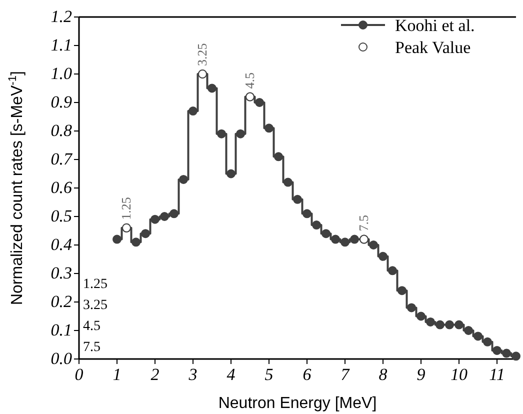 Image resolution: width=523 pixels, height=414 pixels. What do you see at coordinates (79, 374) in the screenshot?
I see `x-tick-label: 0` at bounding box center [79, 374].